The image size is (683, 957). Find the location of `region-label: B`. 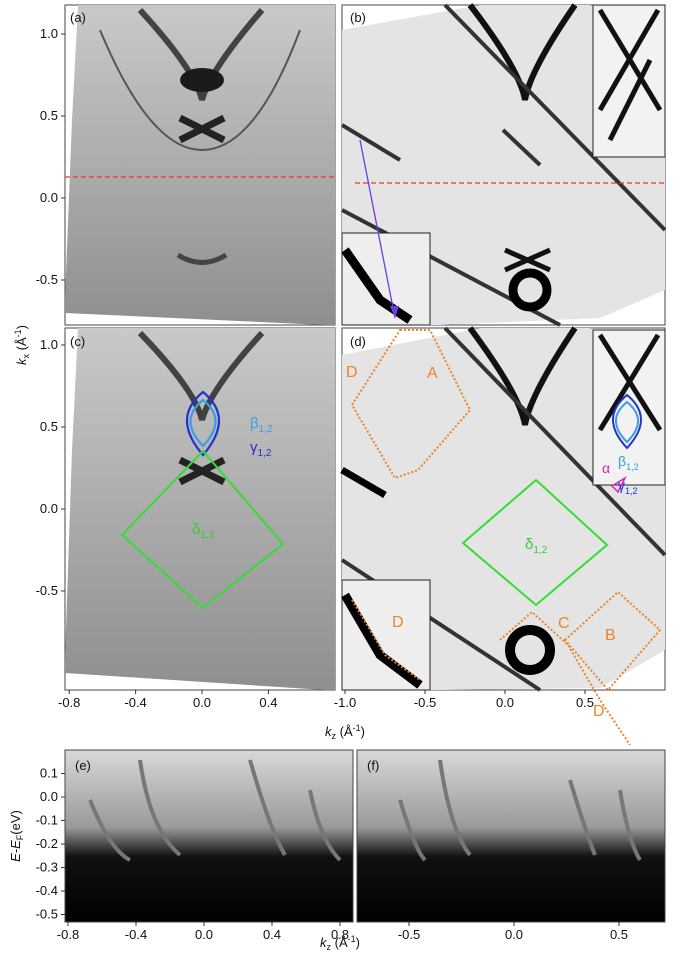

region-label: B is located at coordinates (610, 635).